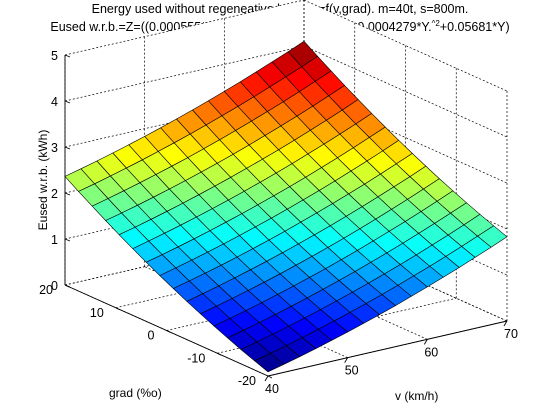 This screenshot has width=560, height=420. What do you see at coordinates (431, 352) in the screenshot?
I see `x-tick-label-60: 60` at bounding box center [431, 352].